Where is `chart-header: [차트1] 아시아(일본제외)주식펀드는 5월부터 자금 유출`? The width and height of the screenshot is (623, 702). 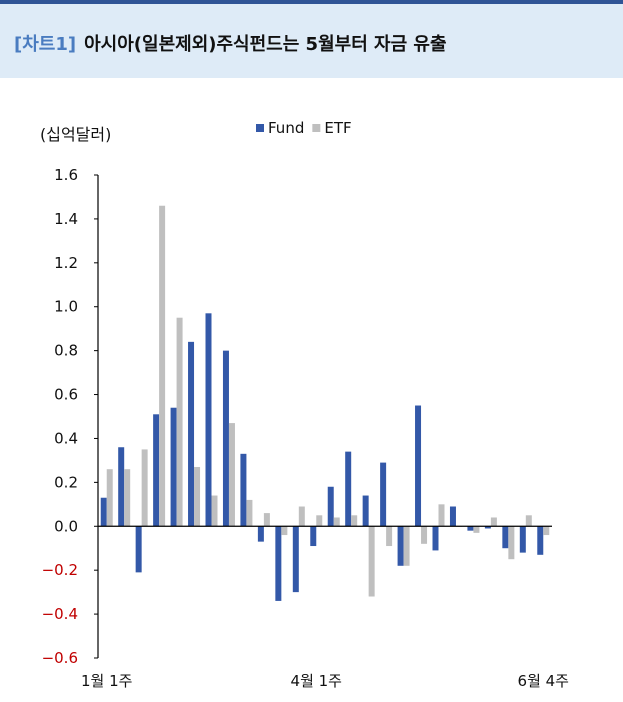 chart-header: [차트1] 아시아(일본제외)주식펀드는 5월부터 자금 유출 is located at coordinates (311, 39).